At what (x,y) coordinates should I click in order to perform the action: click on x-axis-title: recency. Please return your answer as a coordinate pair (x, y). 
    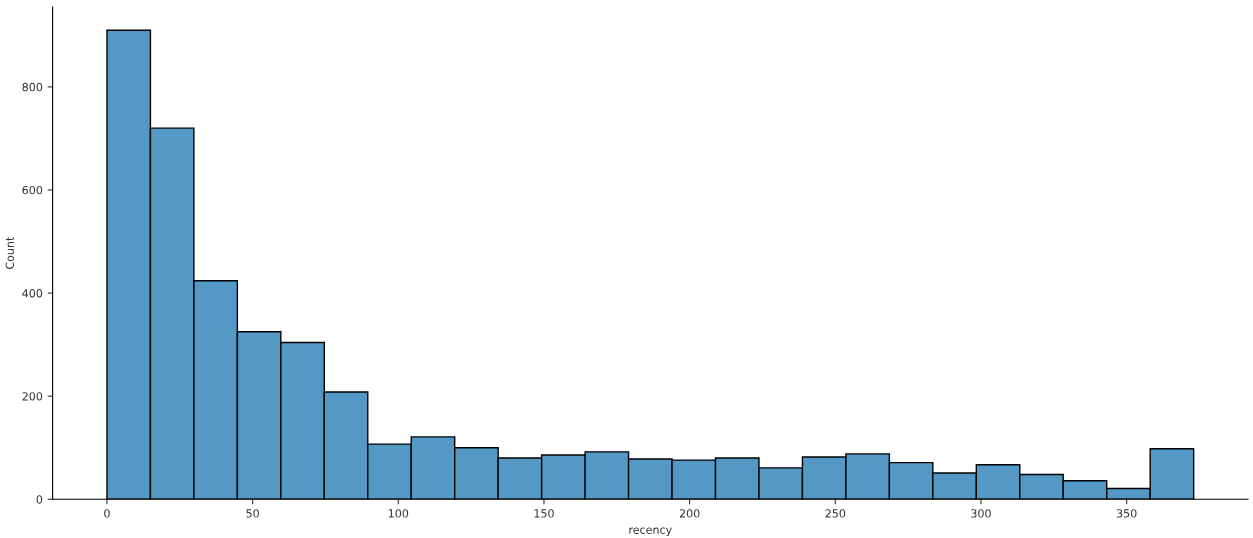
    Looking at the image, I should click on (650, 532).